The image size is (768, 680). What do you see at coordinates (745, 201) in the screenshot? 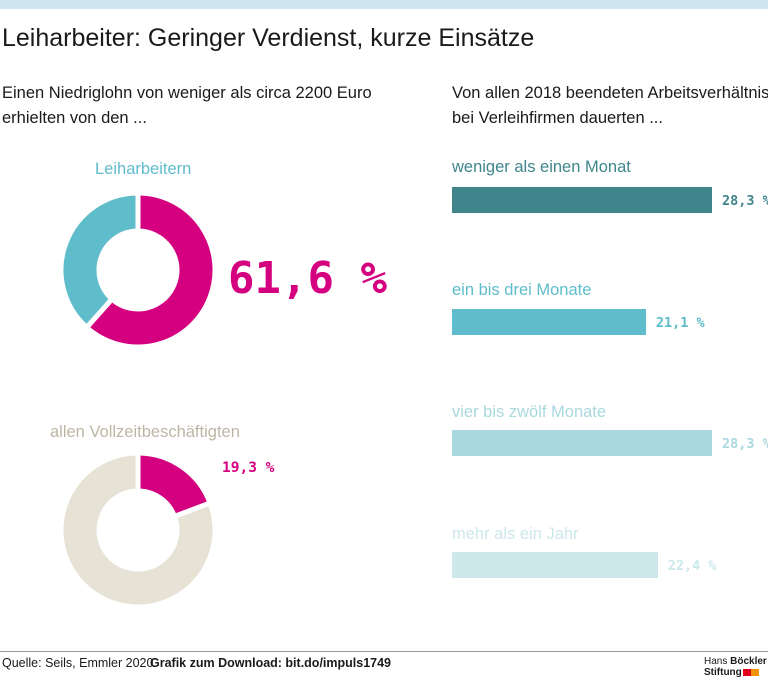
I see `bar-value-1: 28,3 %` at bounding box center [745, 201].